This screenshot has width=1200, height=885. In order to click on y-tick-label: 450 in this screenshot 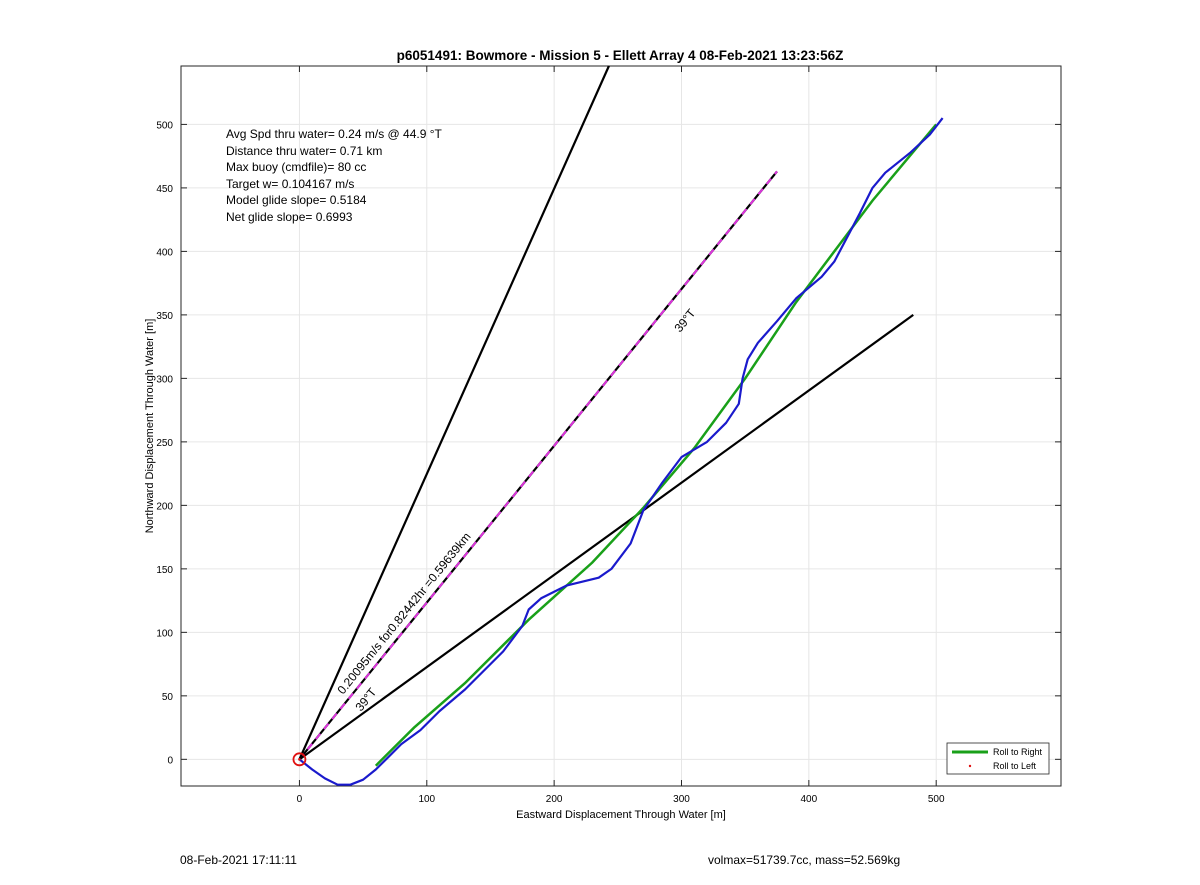, I will do `click(164, 189)`.